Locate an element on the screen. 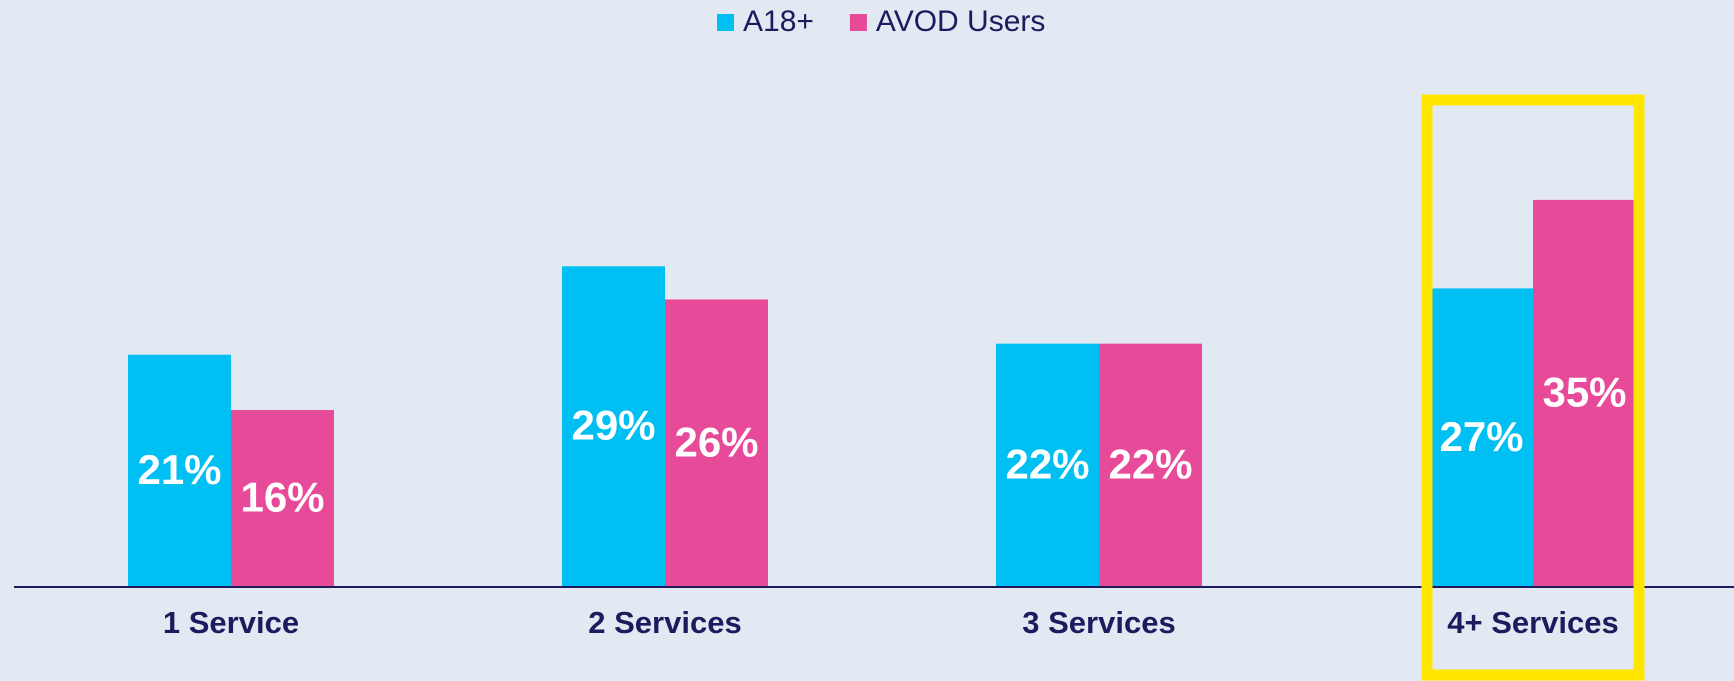  value-label: 26% is located at coordinates (716, 441).